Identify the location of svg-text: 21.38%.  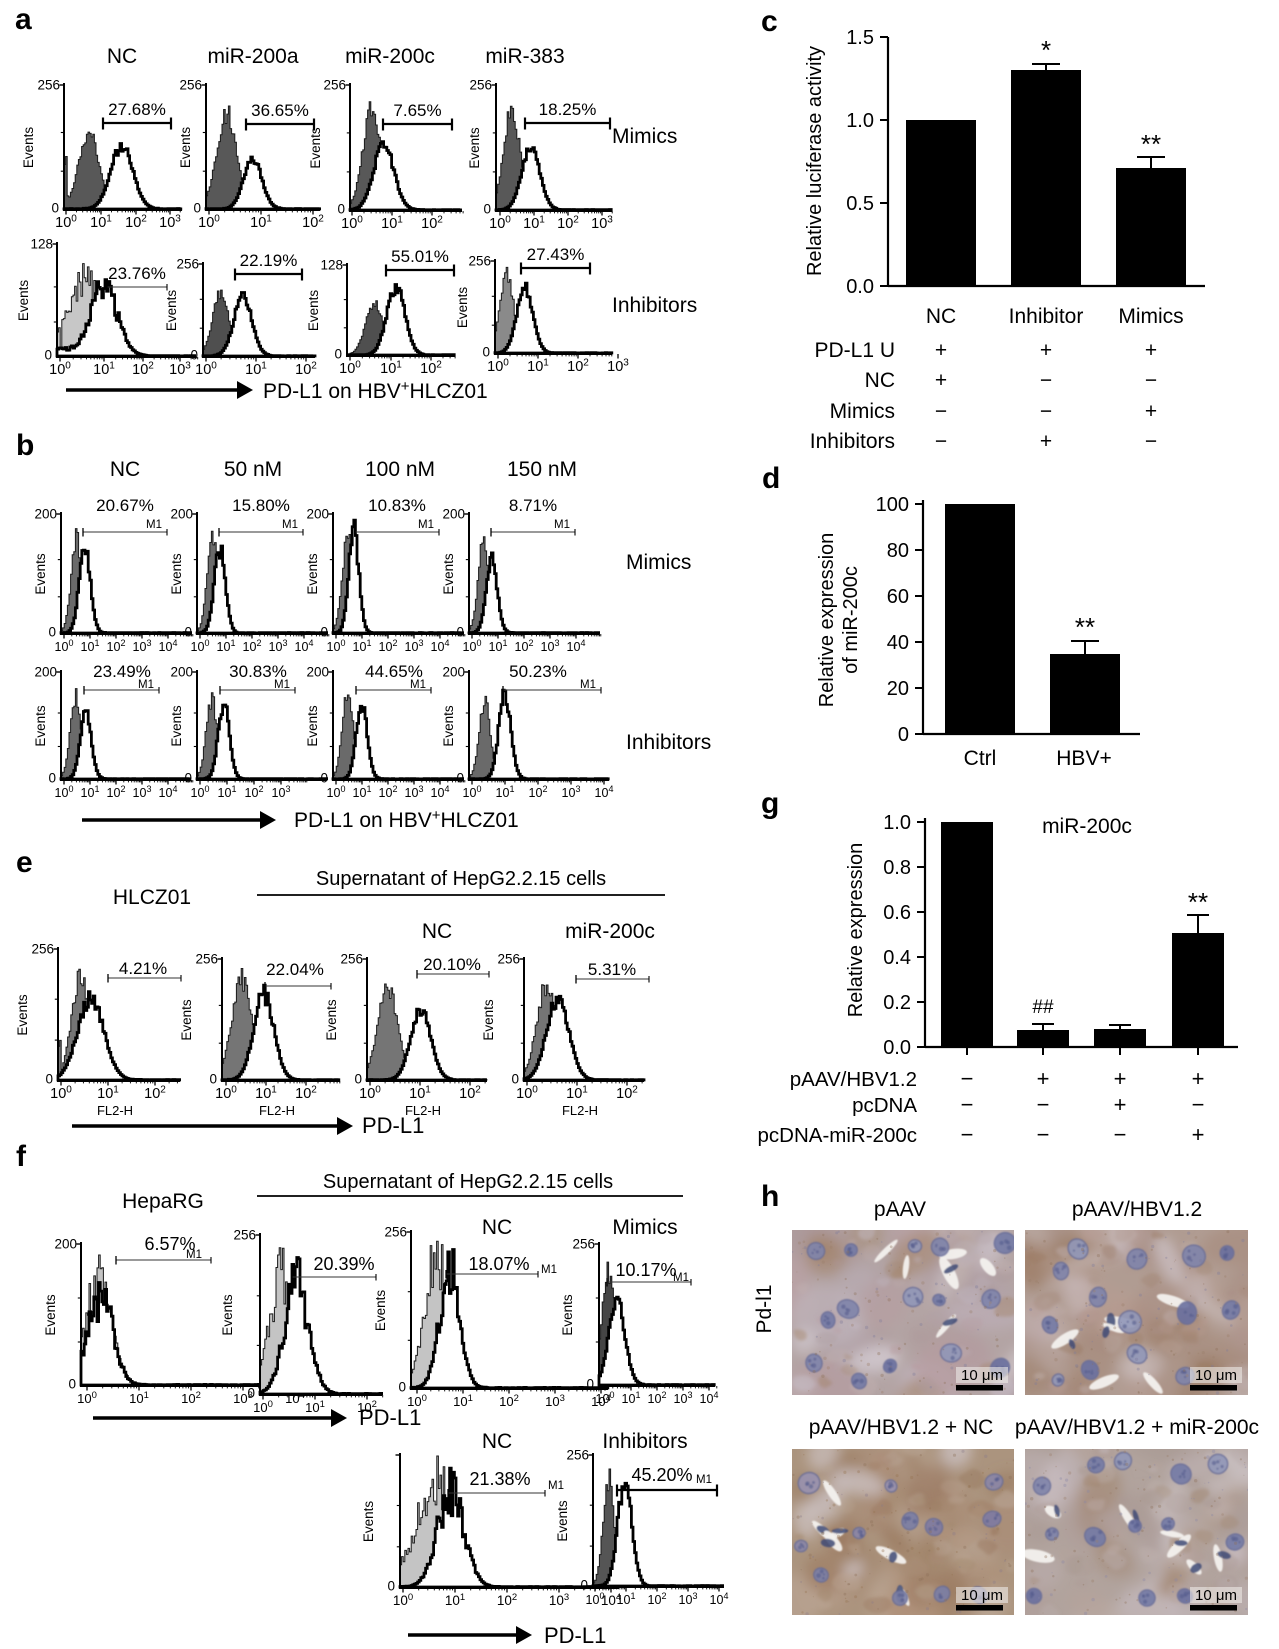
(499, 1479).